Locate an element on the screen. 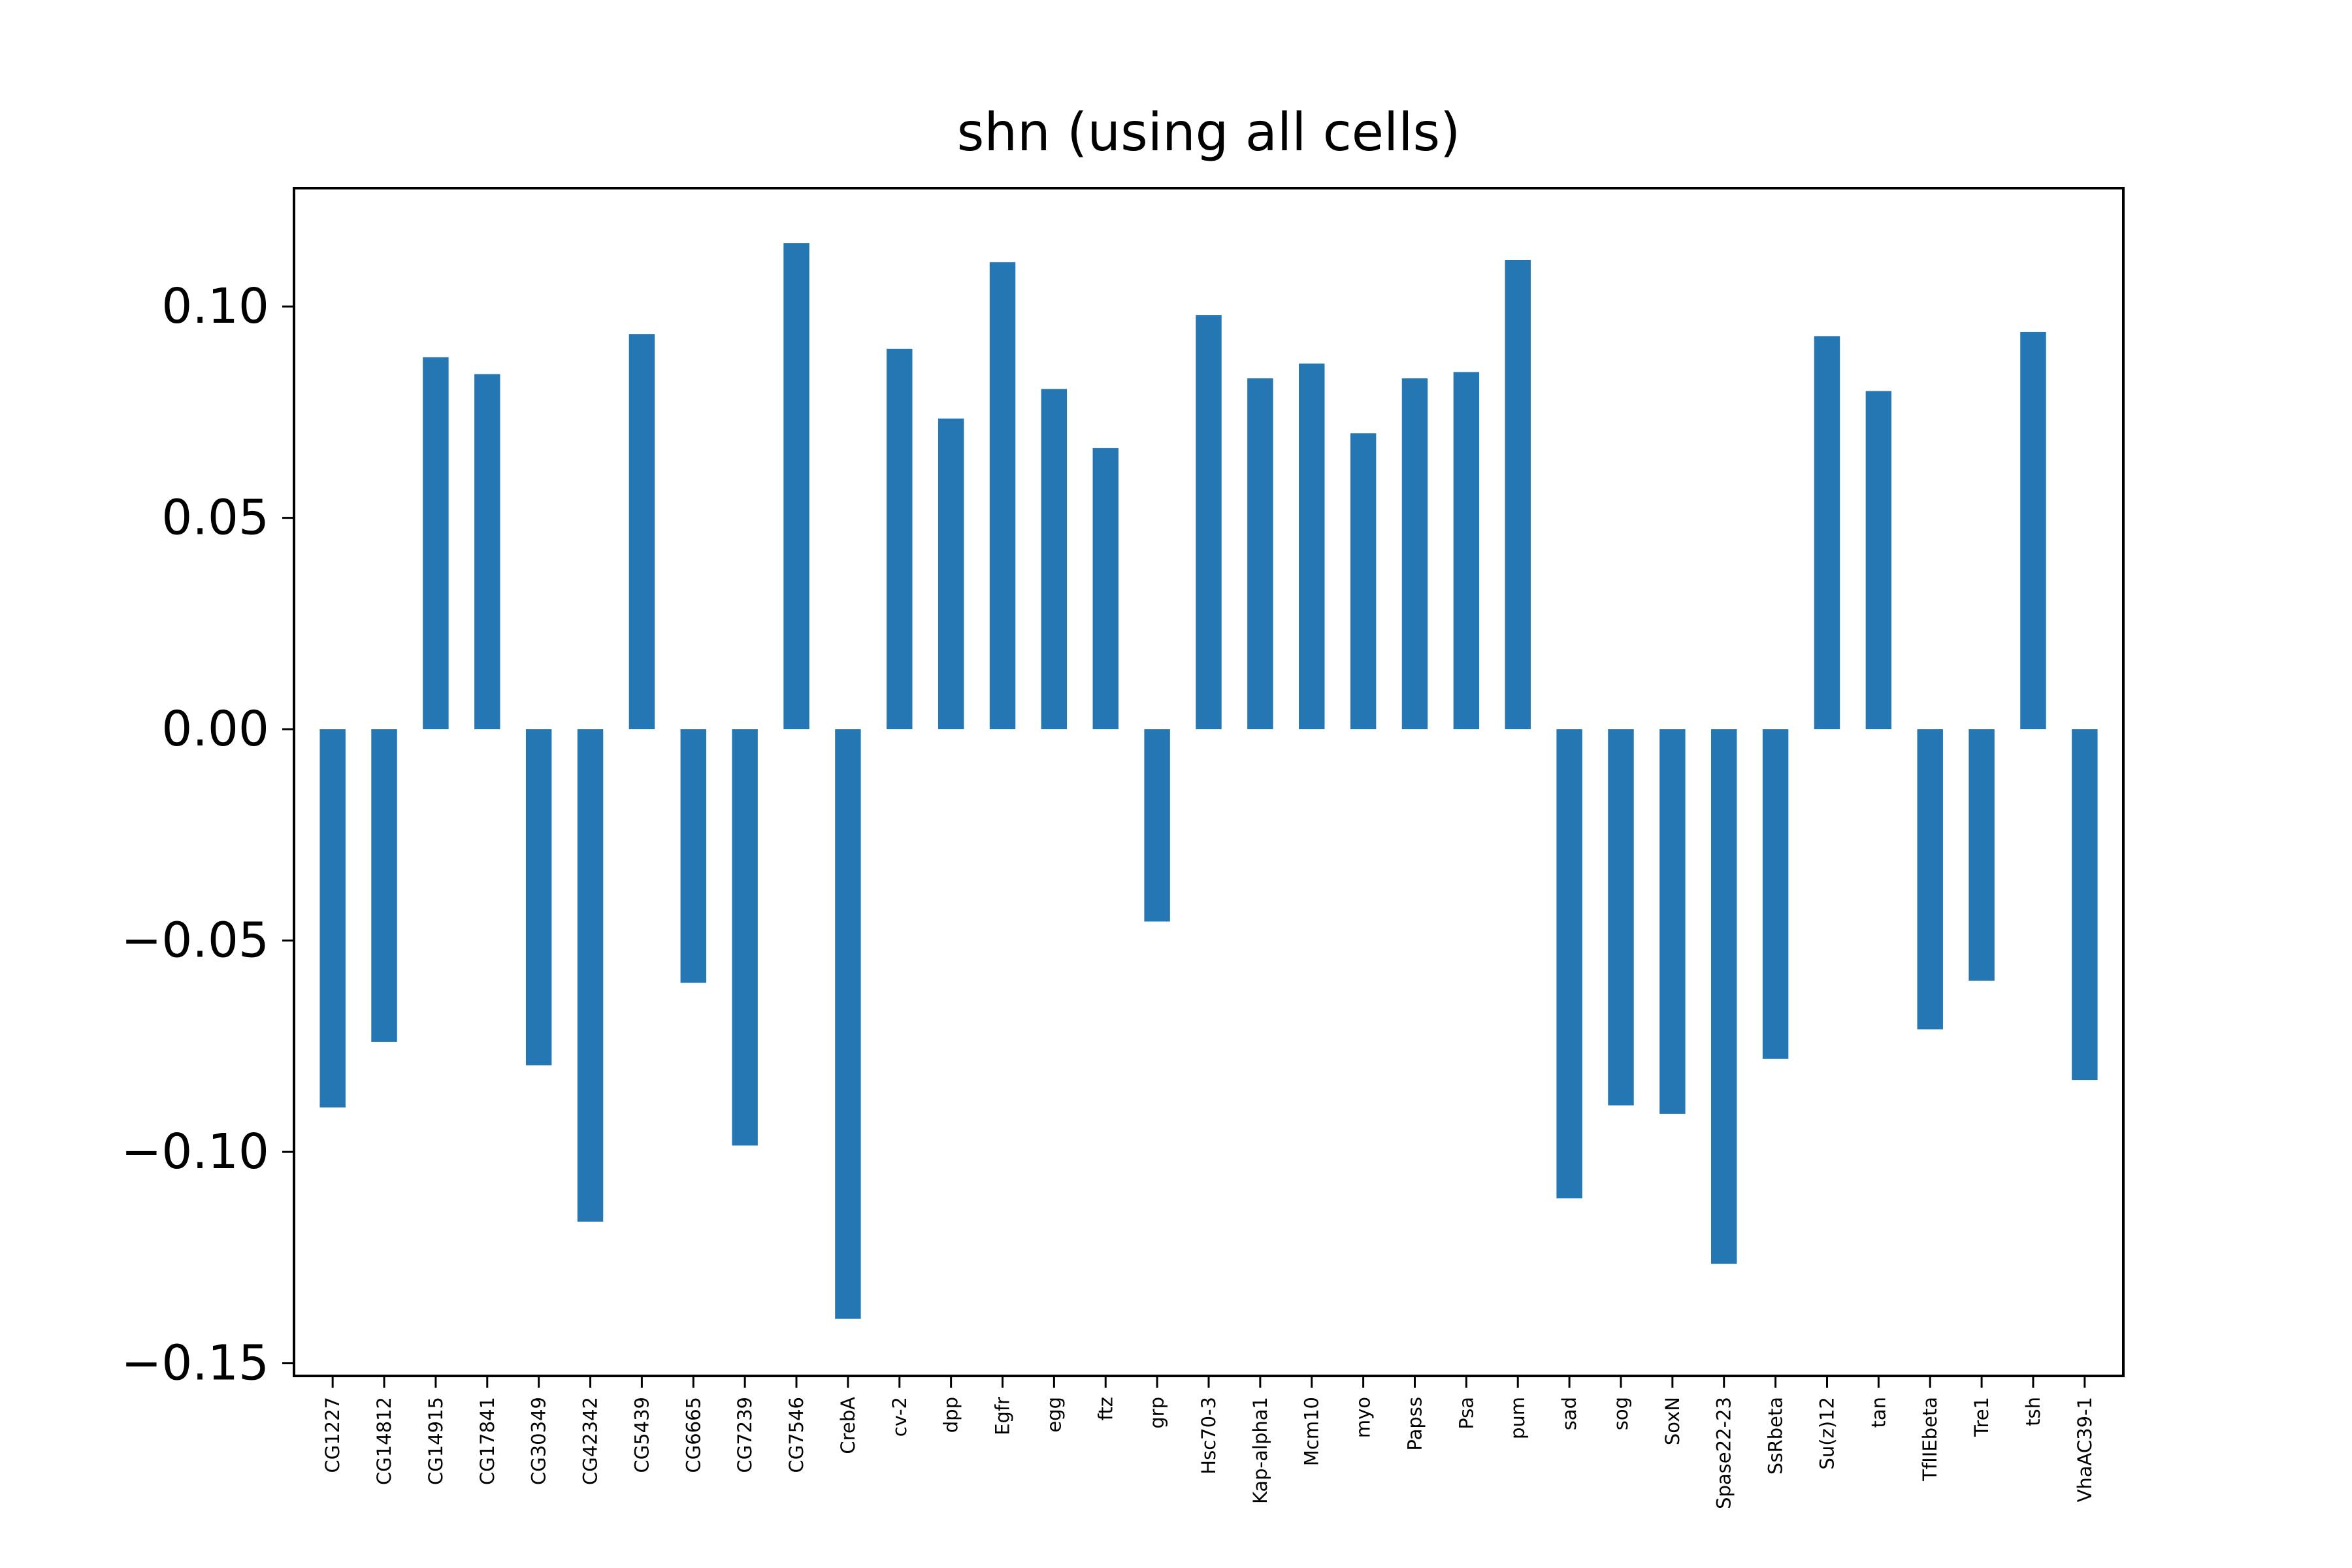 This screenshot has width=2352, height=1568. x-tick-label: Papss is located at coordinates (1414, 1424).